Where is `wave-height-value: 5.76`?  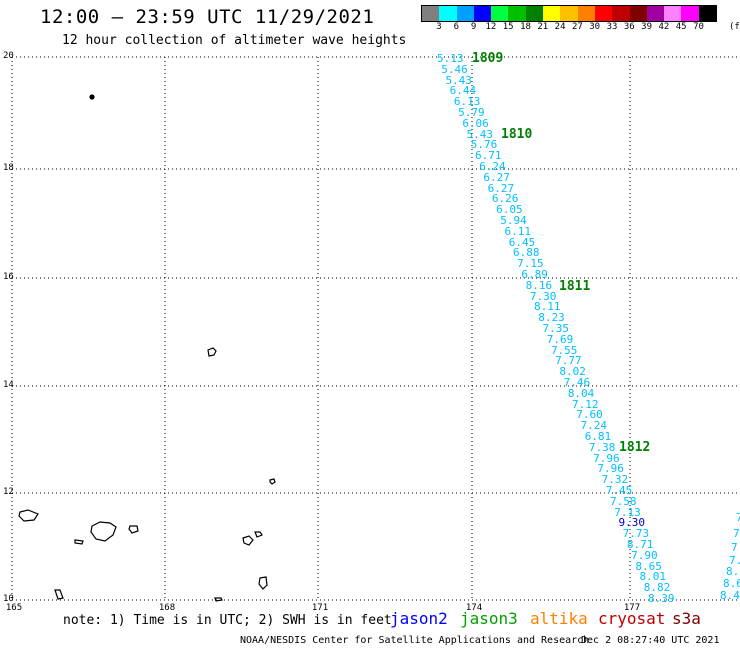 wave-height-value: 5.76 is located at coordinates (484, 145).